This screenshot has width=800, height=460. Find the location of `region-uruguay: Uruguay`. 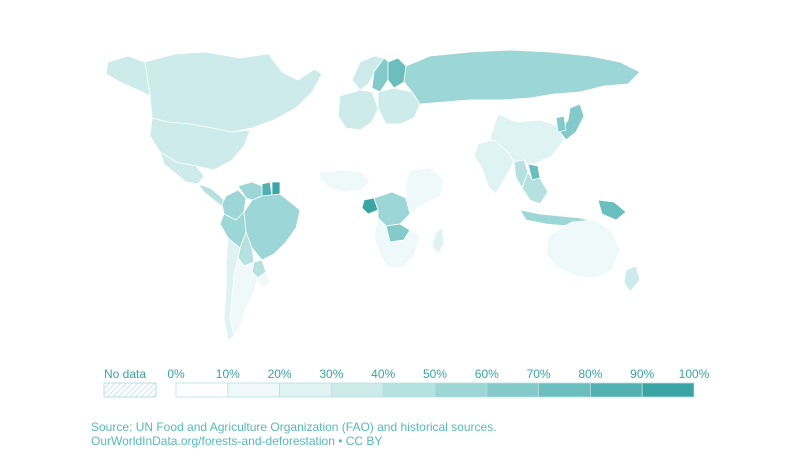

region-uruguay: Uruguay is located at coordinates (264, 280).